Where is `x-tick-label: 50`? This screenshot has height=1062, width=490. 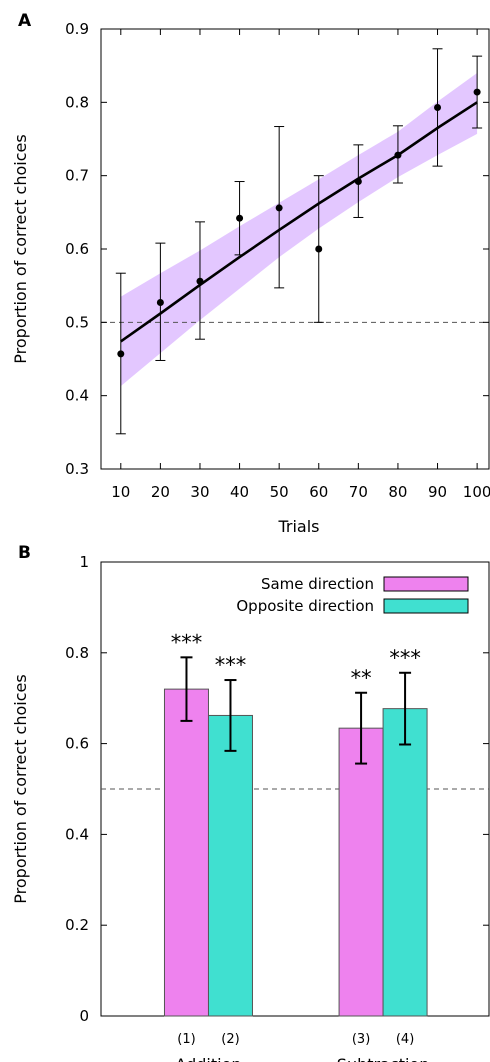 x-tick-label: 50 is located at coordinates (279, 492).